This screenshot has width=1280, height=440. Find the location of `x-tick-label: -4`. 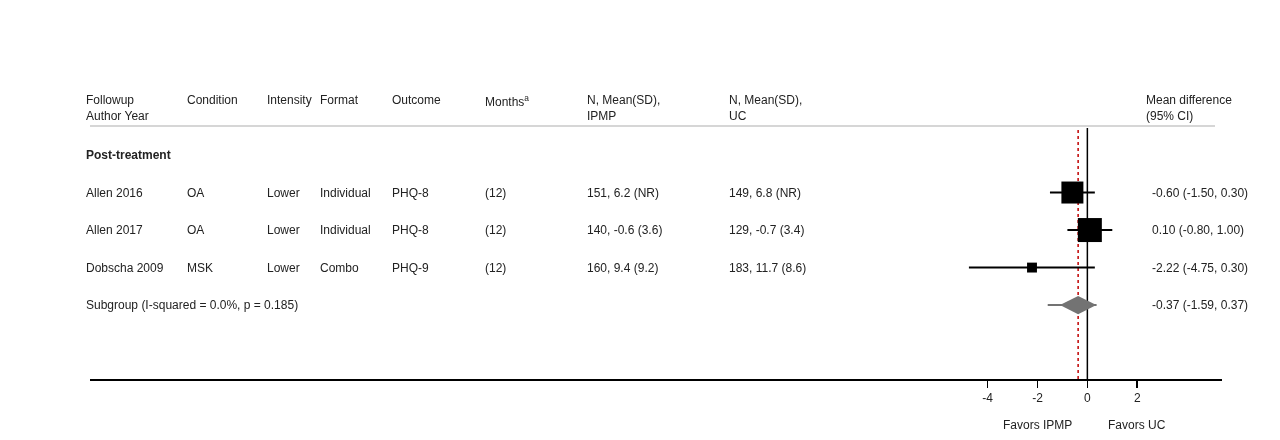

x-tick-label: -4 is located at coordinates (988, 397).